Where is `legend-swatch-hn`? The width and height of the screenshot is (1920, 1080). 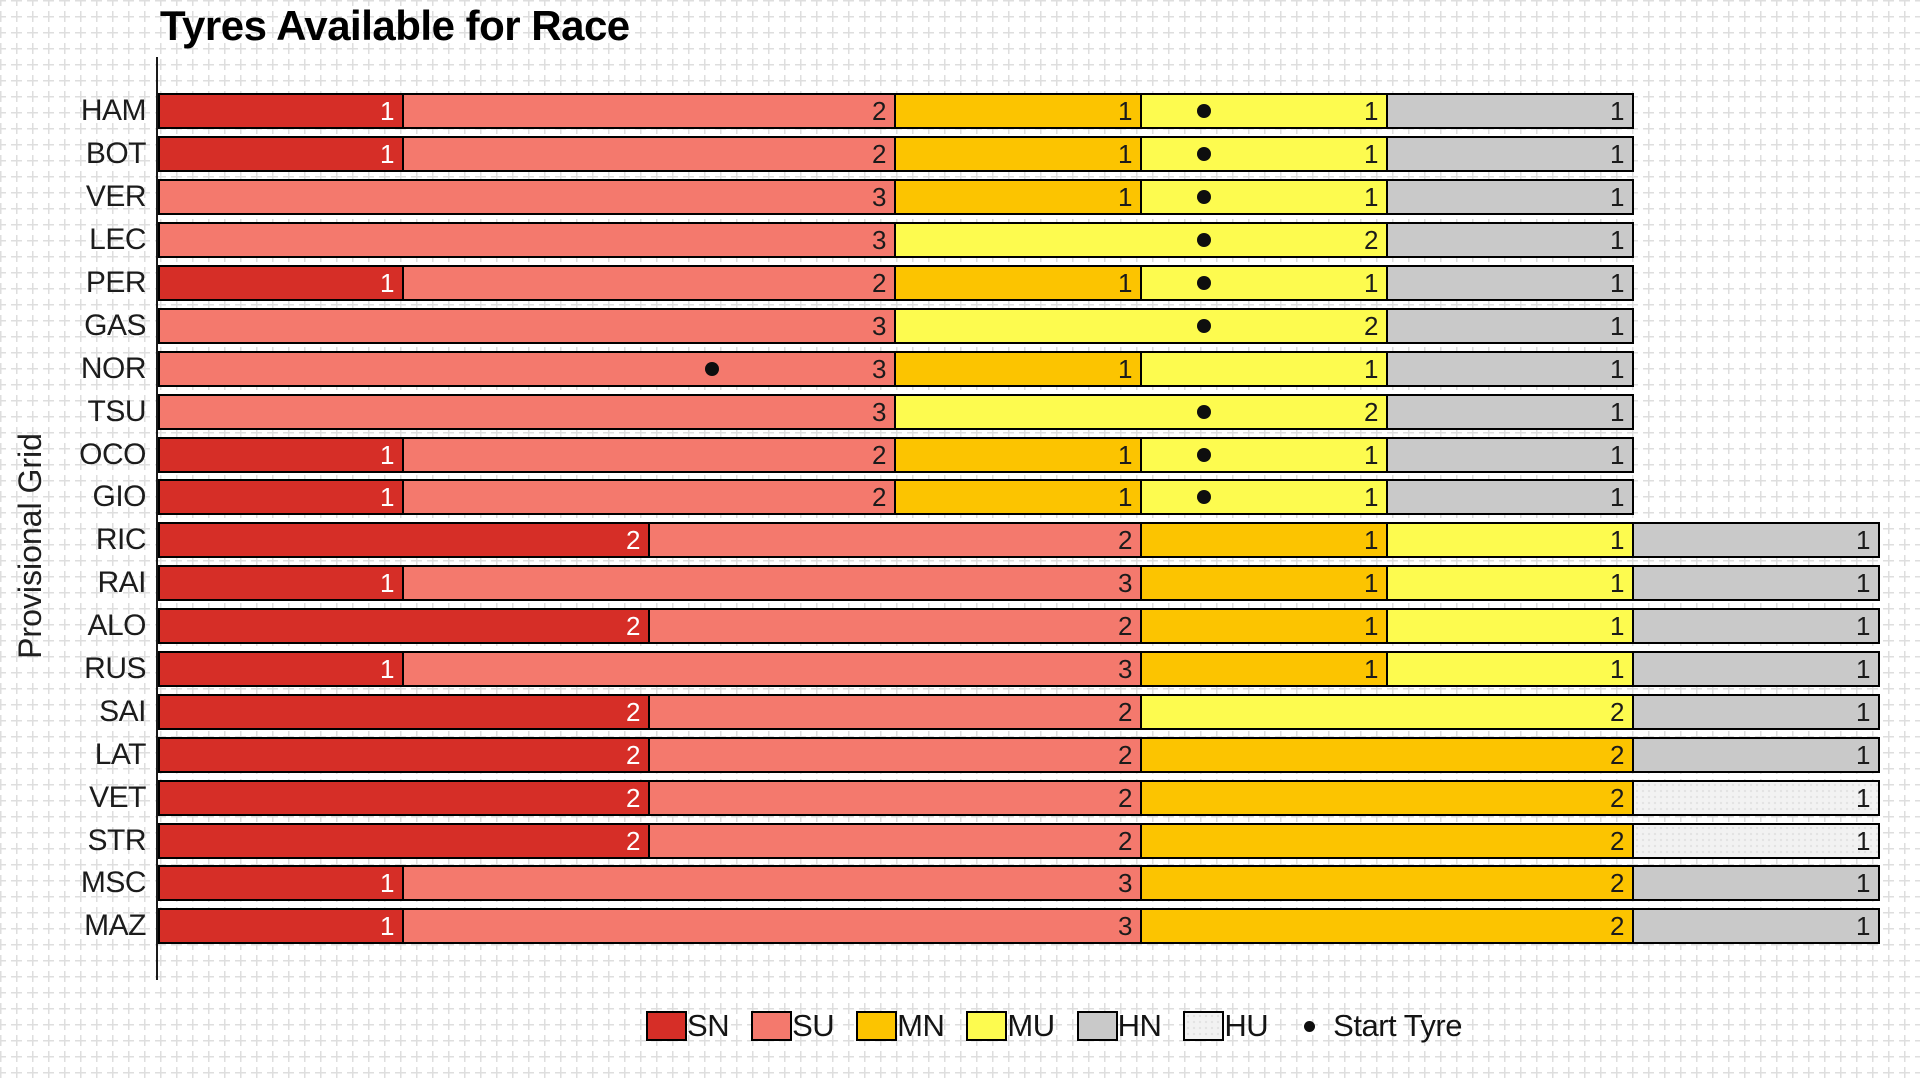 legend-swatch-hn is located at coordinates (1097, 1026).